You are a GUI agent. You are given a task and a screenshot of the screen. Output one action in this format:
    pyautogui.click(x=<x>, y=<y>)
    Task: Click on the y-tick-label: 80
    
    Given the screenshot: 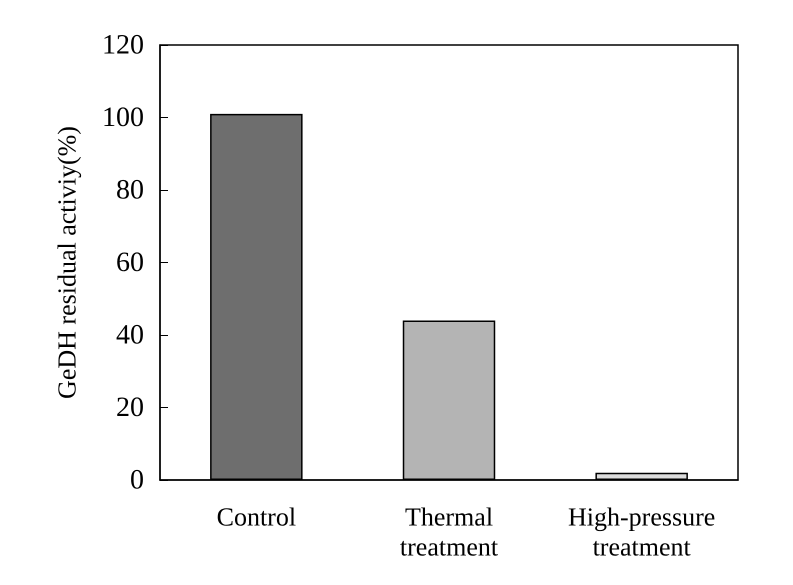 What is the action you would take?
    pyautogui.click(x=130, y=190)
    